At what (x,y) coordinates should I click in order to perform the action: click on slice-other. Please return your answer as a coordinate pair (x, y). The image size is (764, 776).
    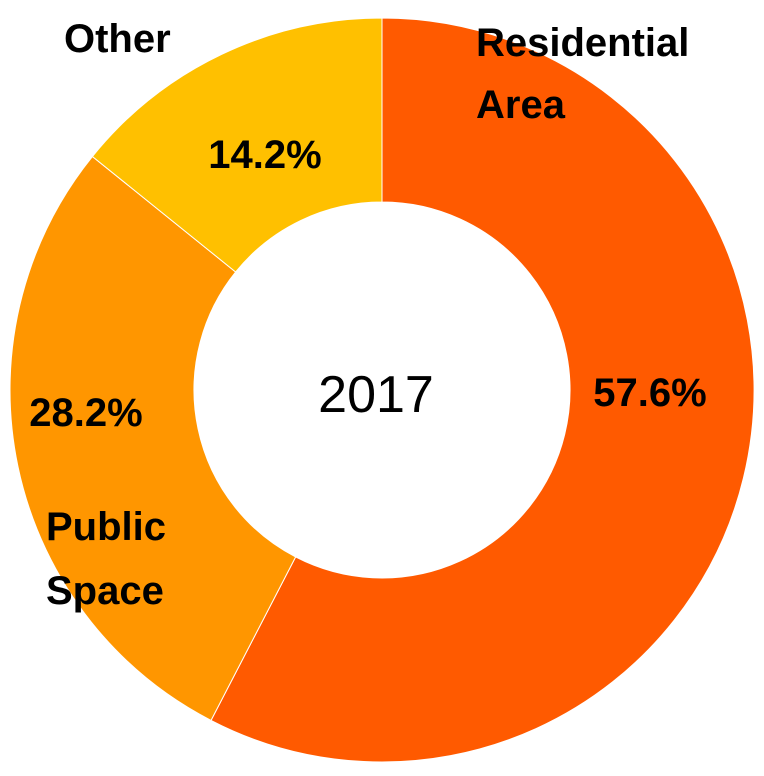
    Looking at the image, I should click on (237, 145).